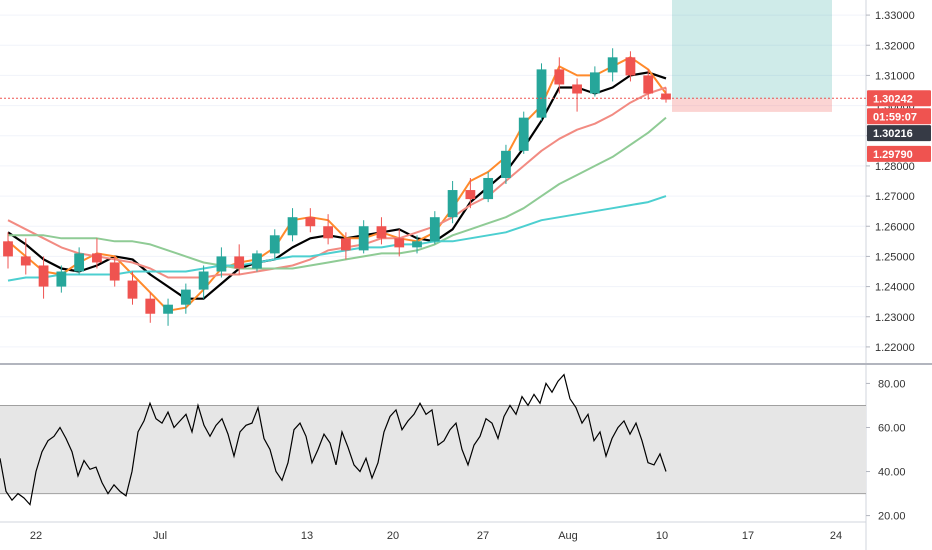 The height and width of the screenshot is (550, 932). Describe the element at coordinates (893, 155) in the screenshot. I see `stop-price-tag: 1.29790` at that location.